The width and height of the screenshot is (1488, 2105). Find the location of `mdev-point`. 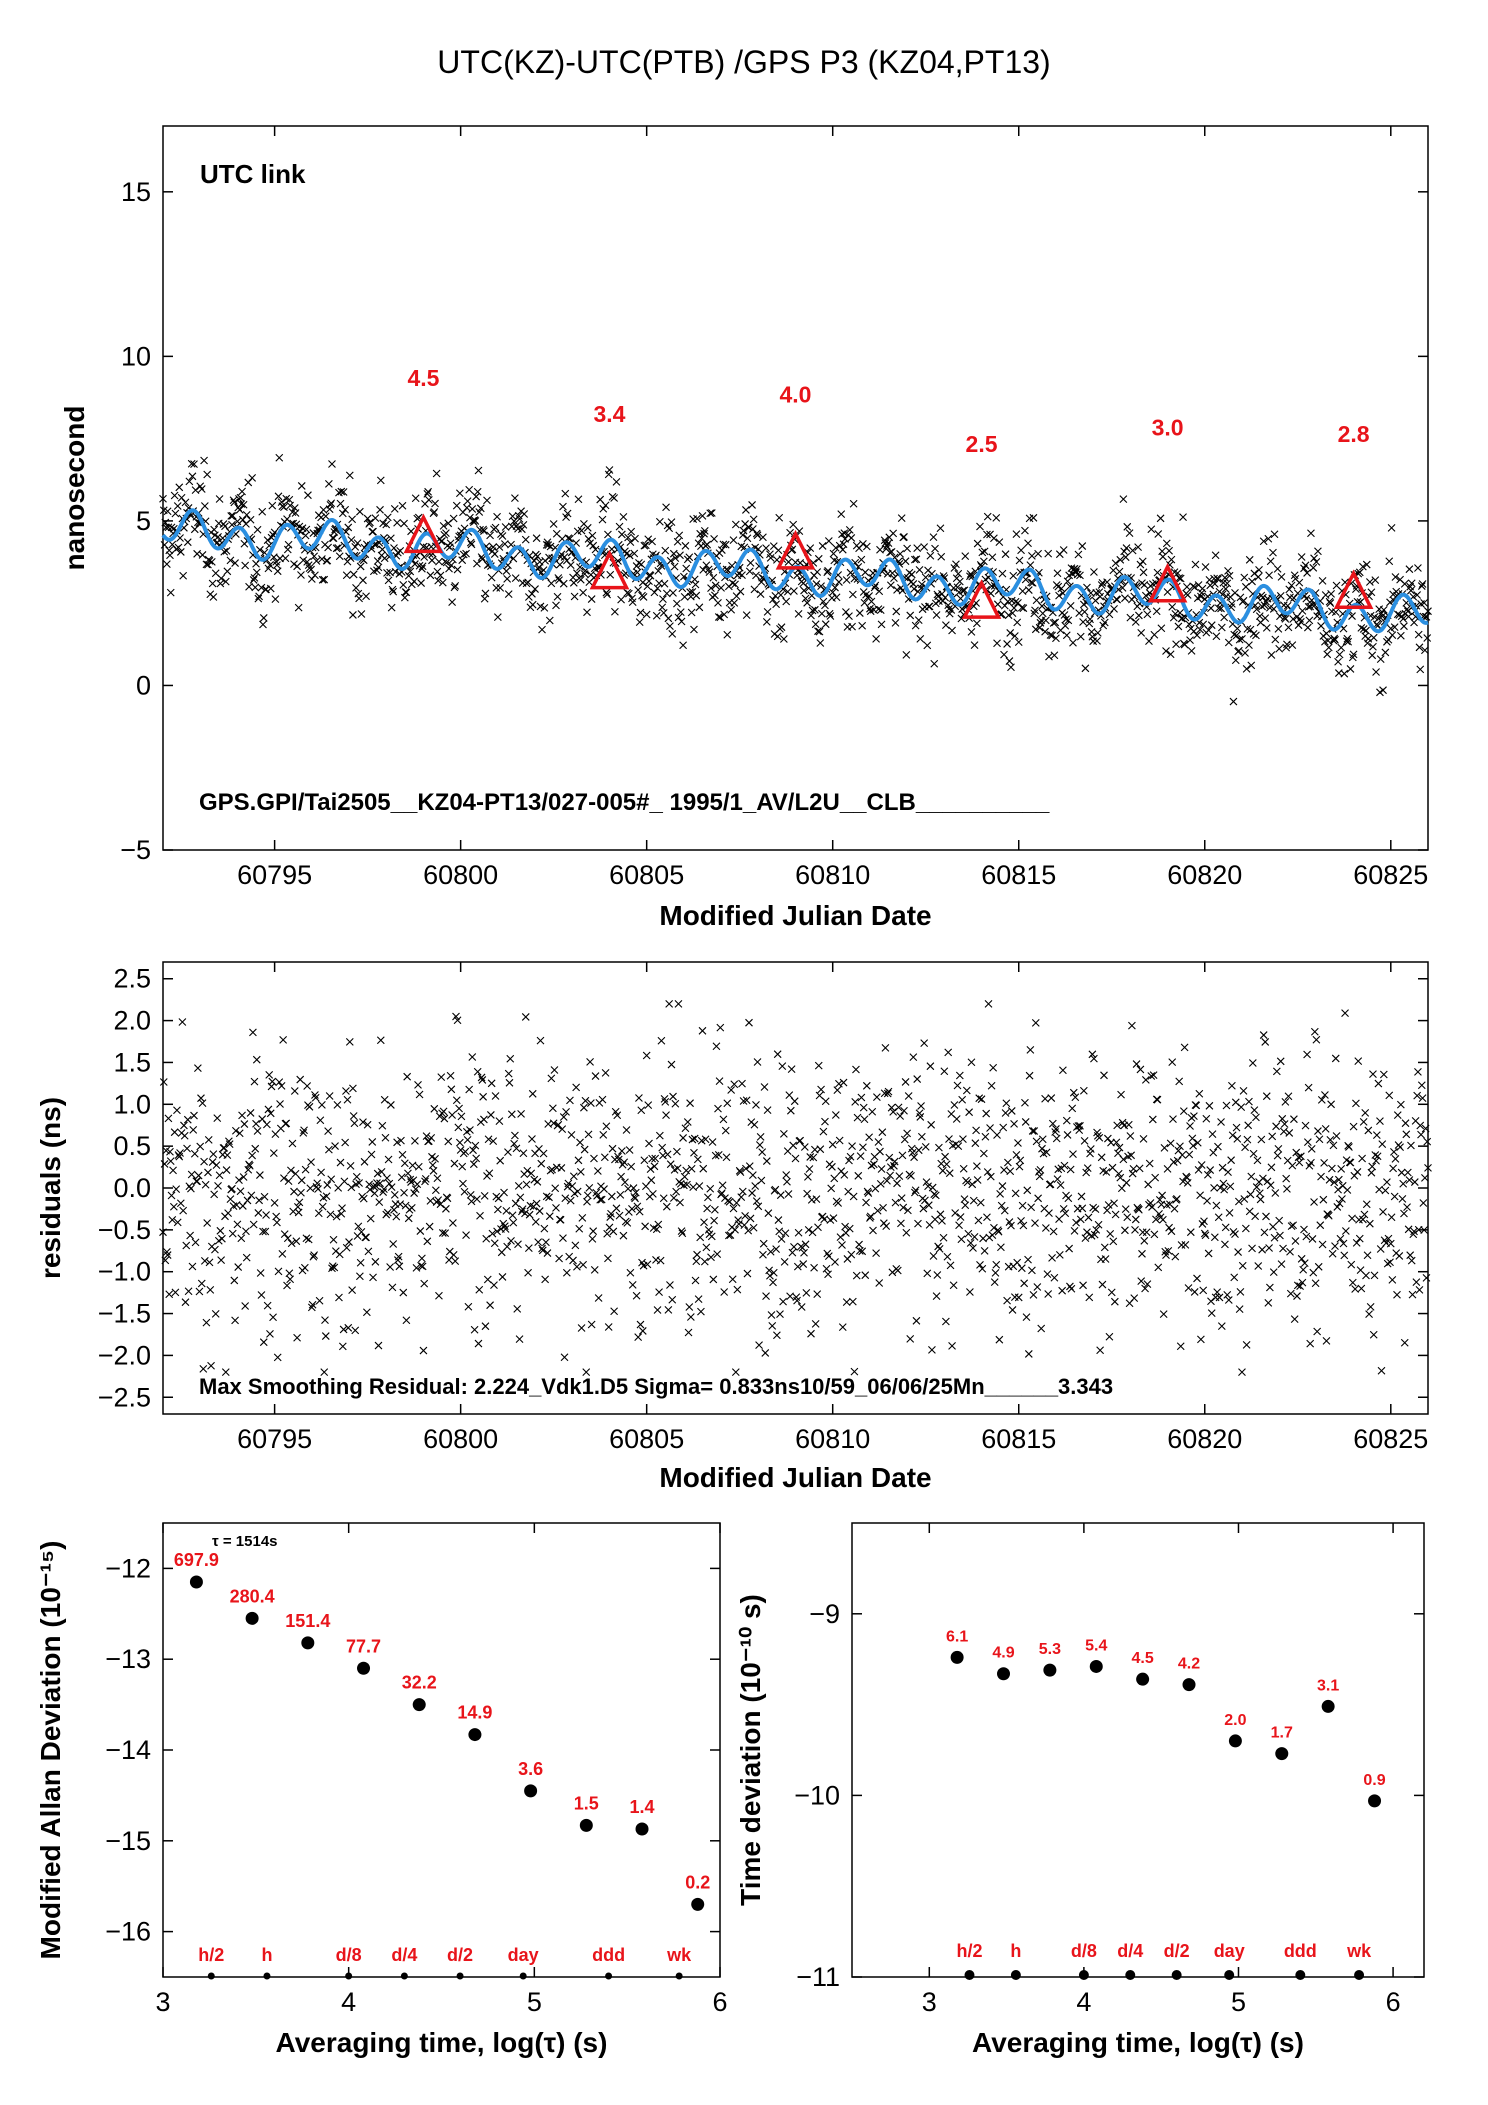

mdev-point is located at coordinates (196, 1582).